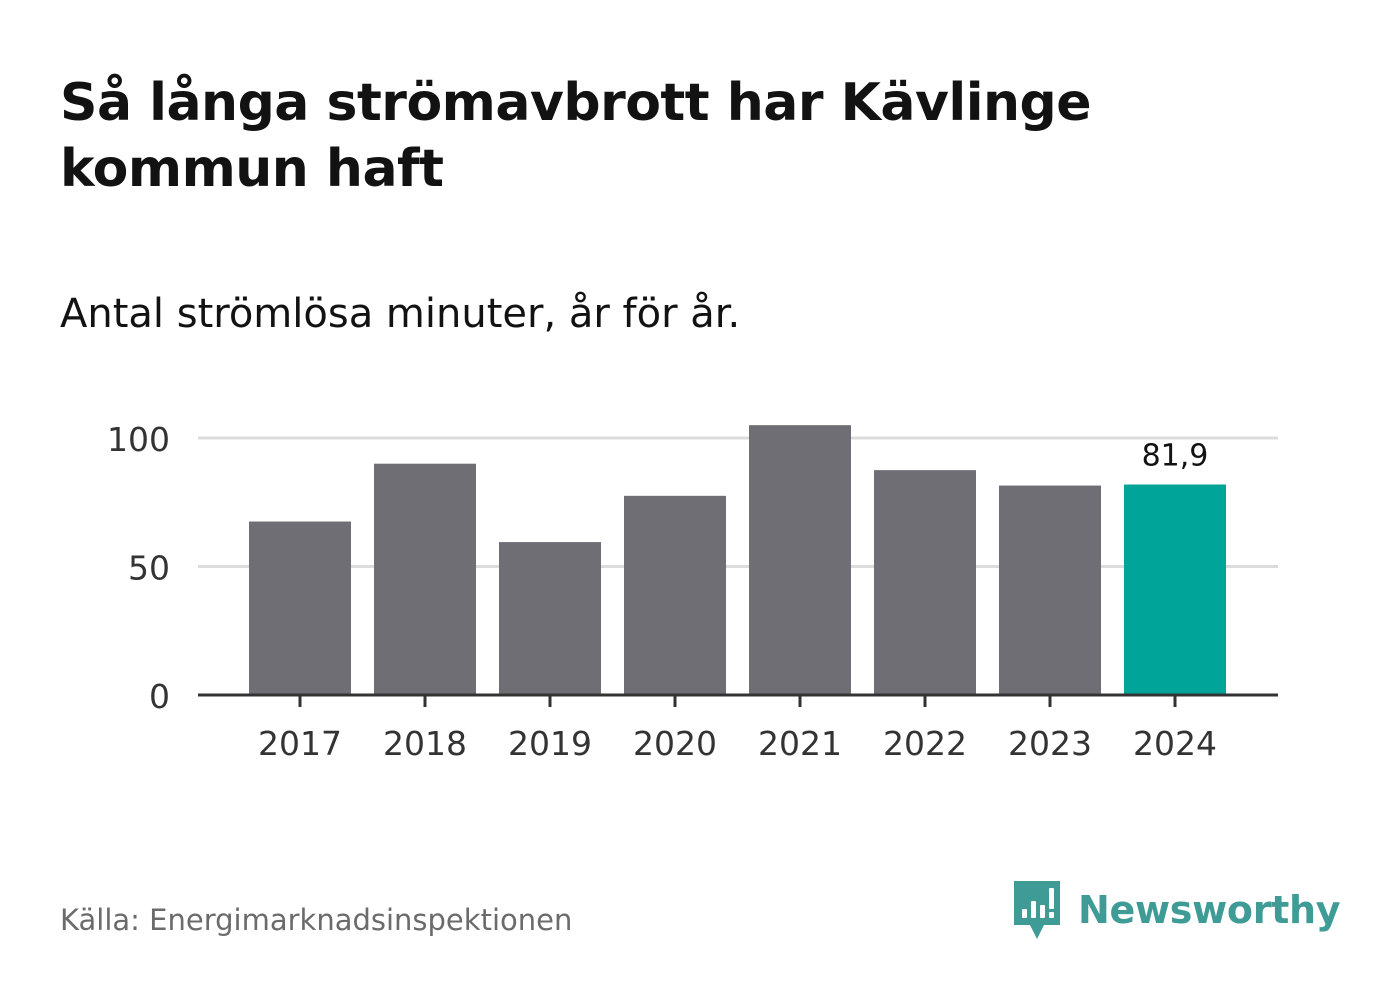 The image size is (1382, 999). What do you see at coordinates (138, 439) in the screenshot?
I see `y-tick-label: 100` at bounding box center [138, 439].